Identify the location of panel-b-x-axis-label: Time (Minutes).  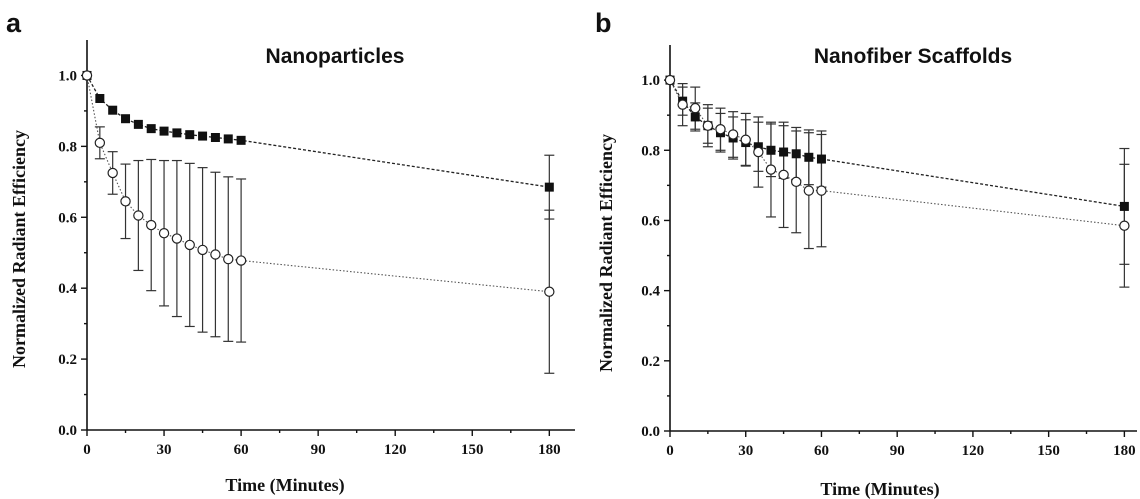
(879, 489).